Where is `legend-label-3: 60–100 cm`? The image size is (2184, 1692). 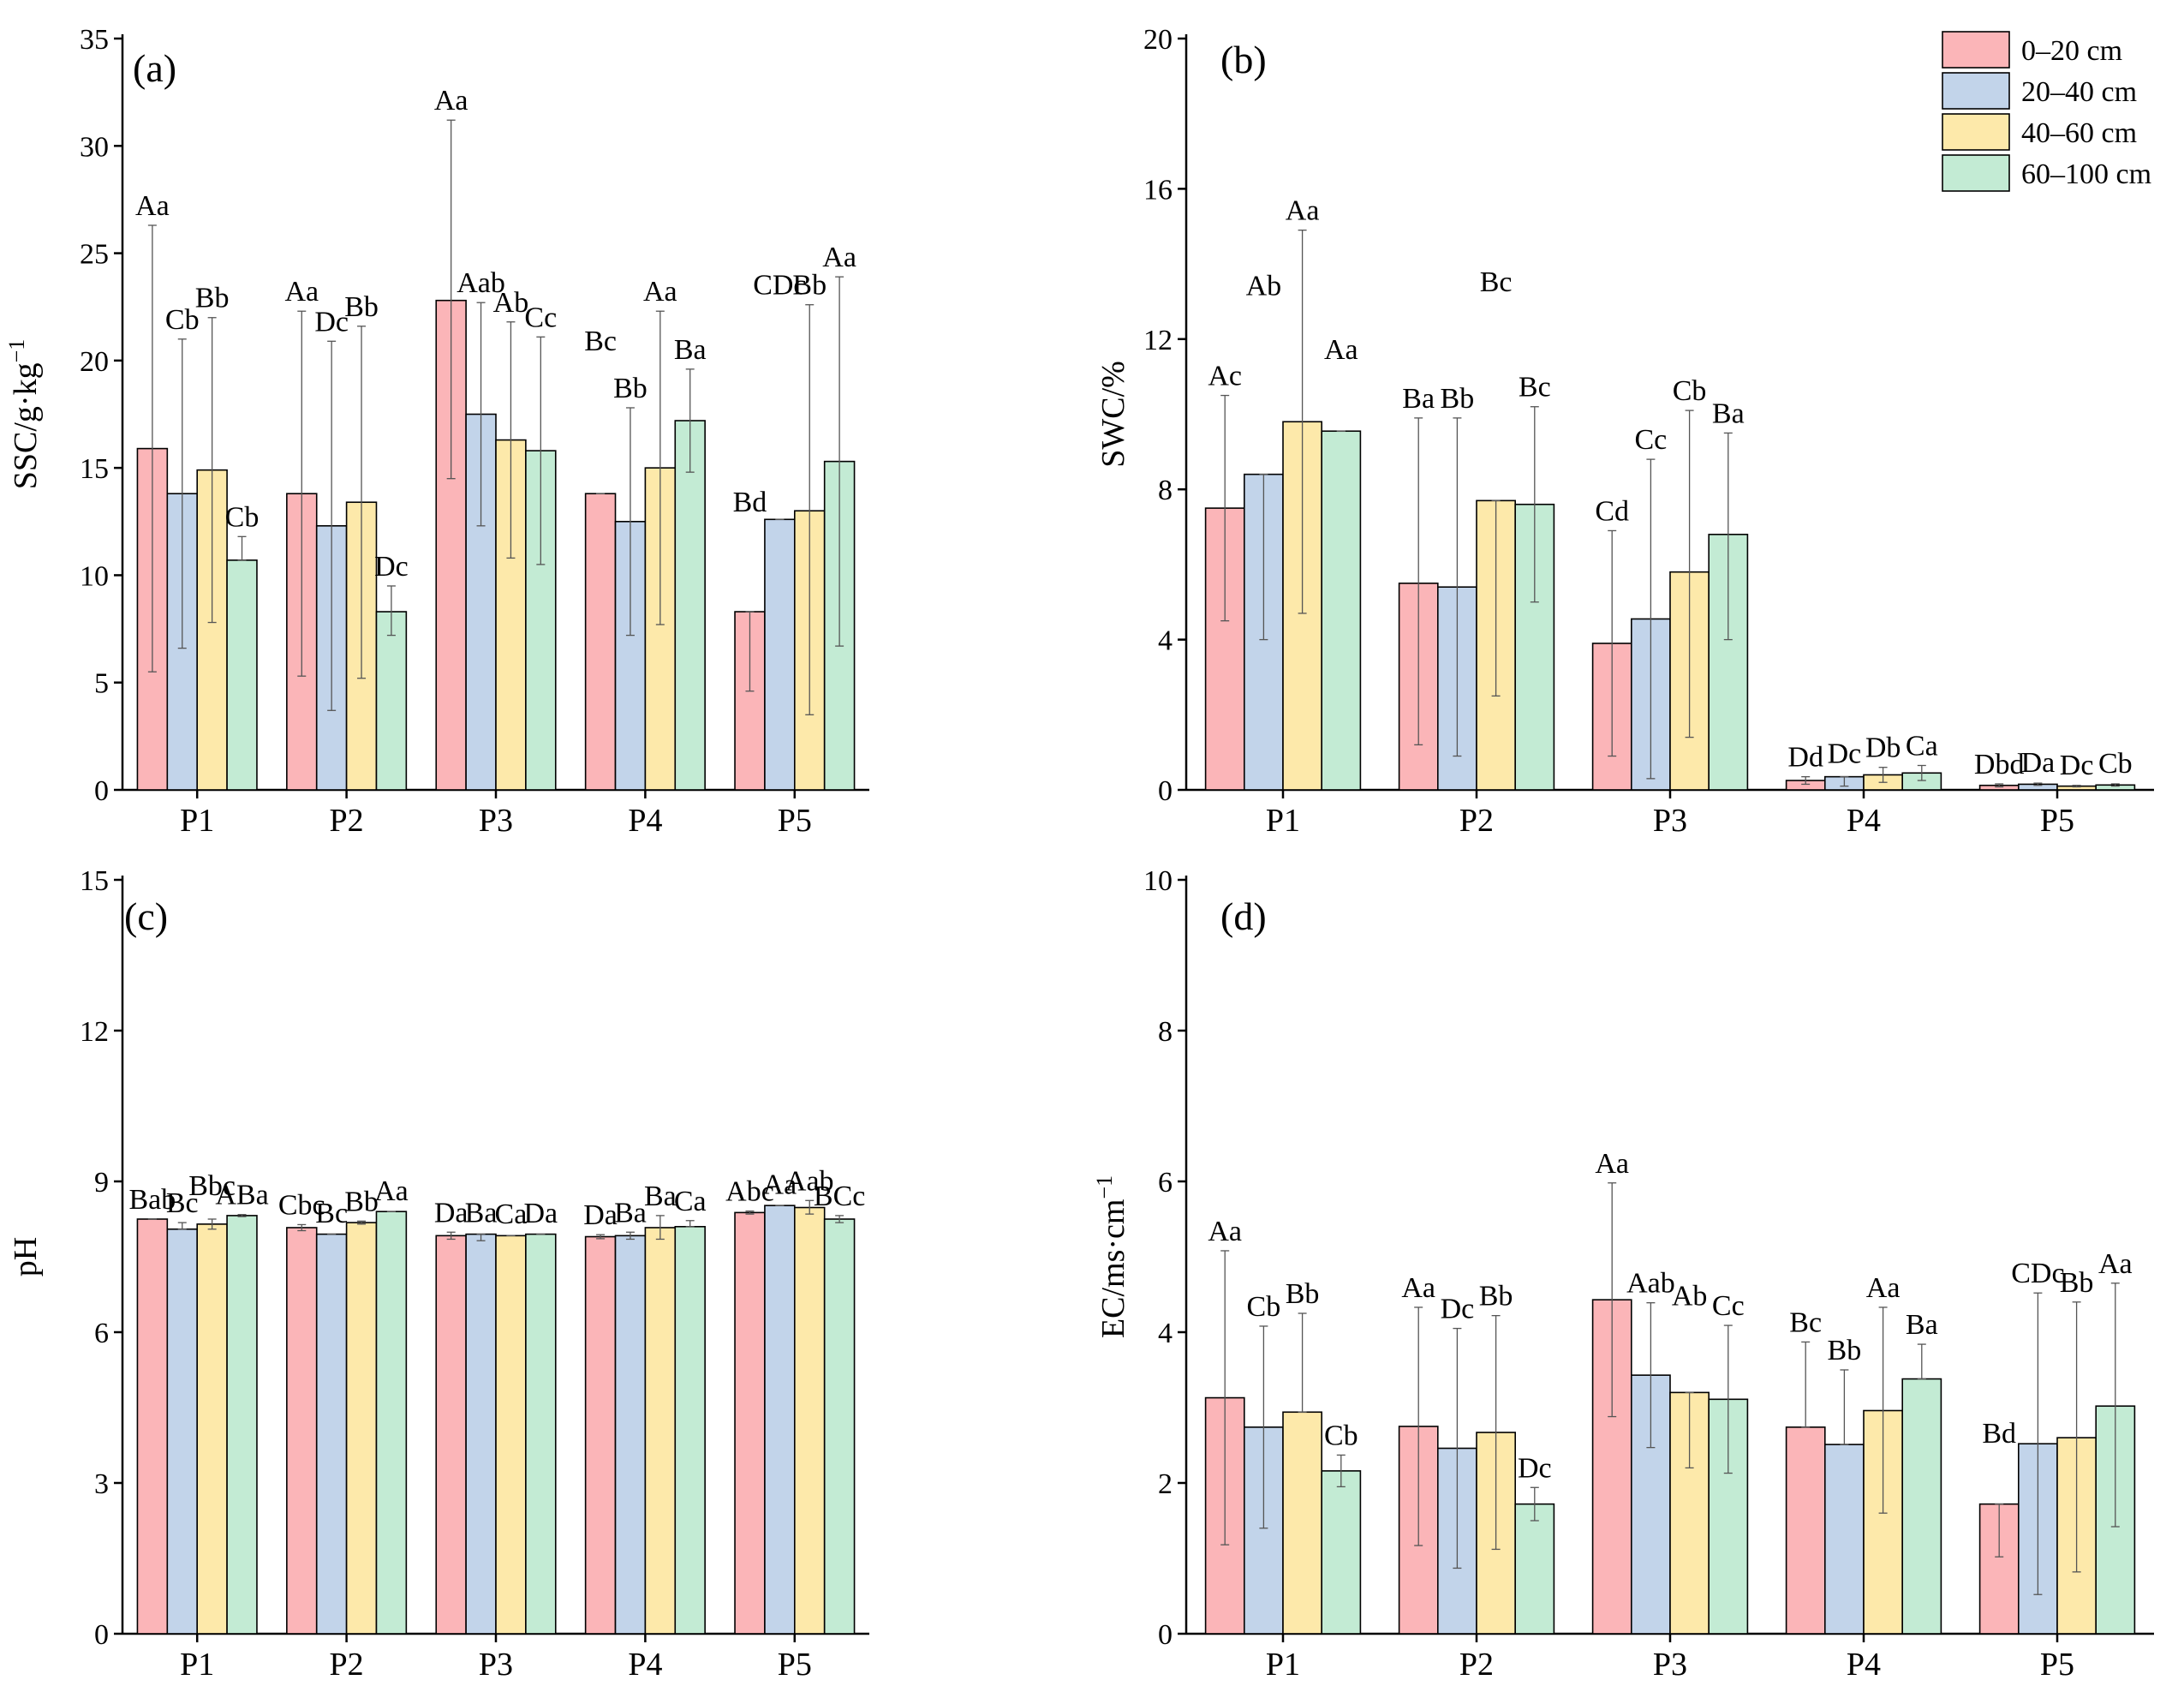
legend-label-3: 60–100 cm is located at coordinates (2086, 174).